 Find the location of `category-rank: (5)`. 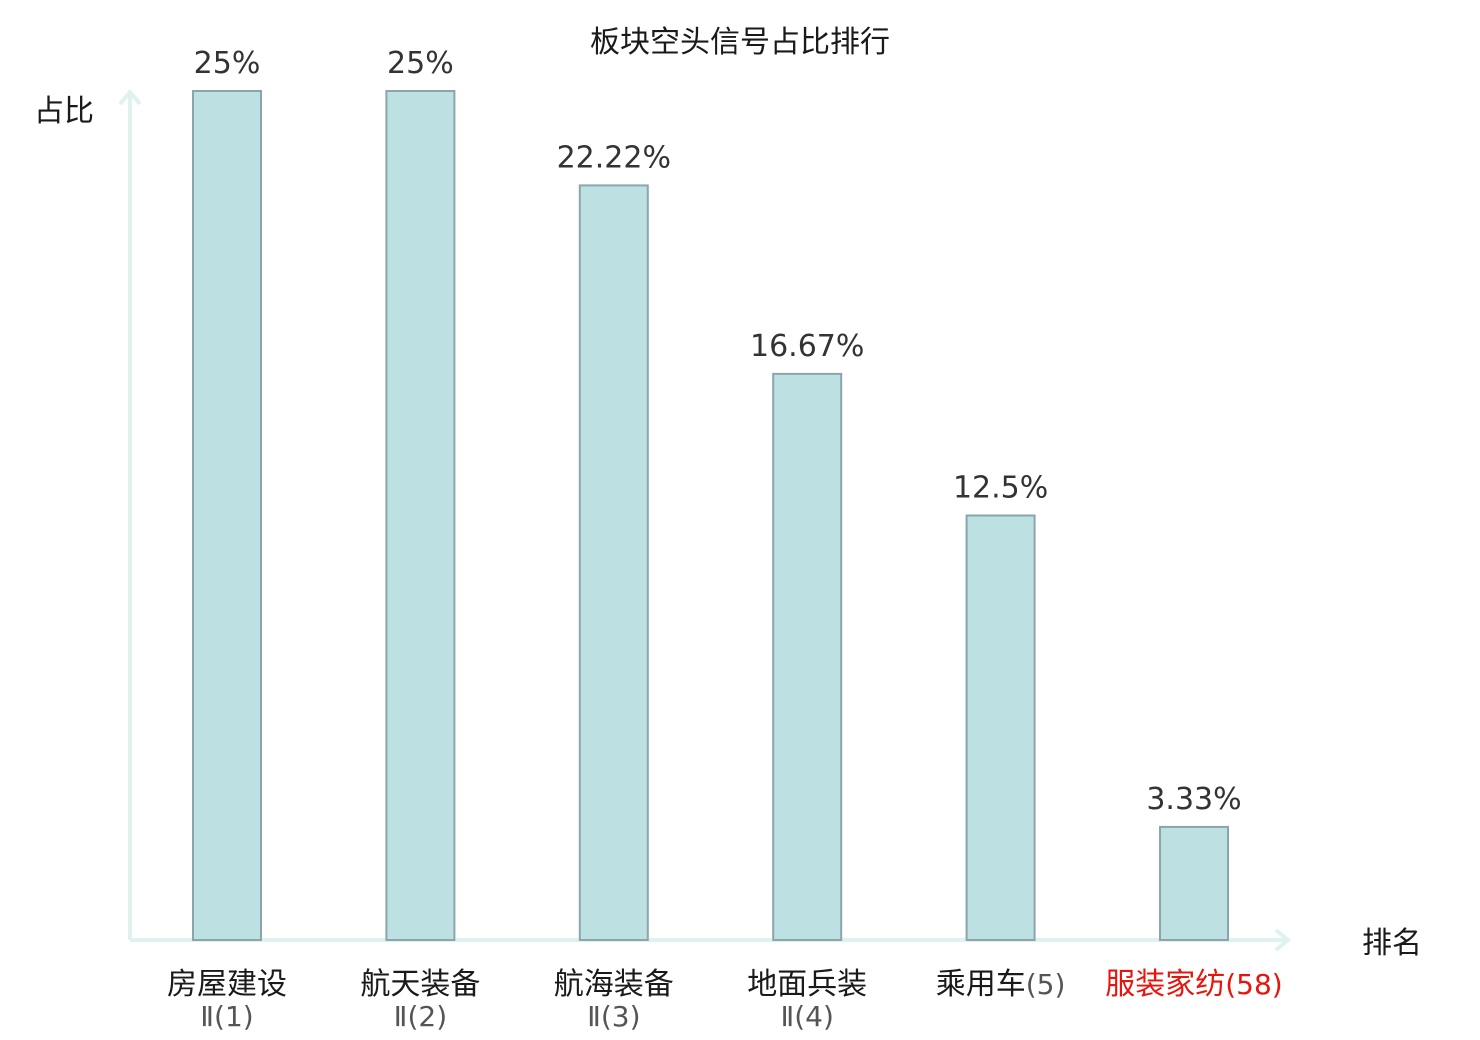

category-rank: (5) is located at coordinates (1046, 984).